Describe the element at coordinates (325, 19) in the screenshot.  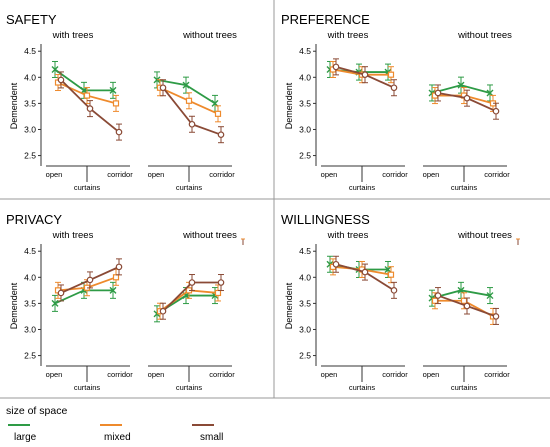
I see `panel-title: PREFERENCE` at that location.